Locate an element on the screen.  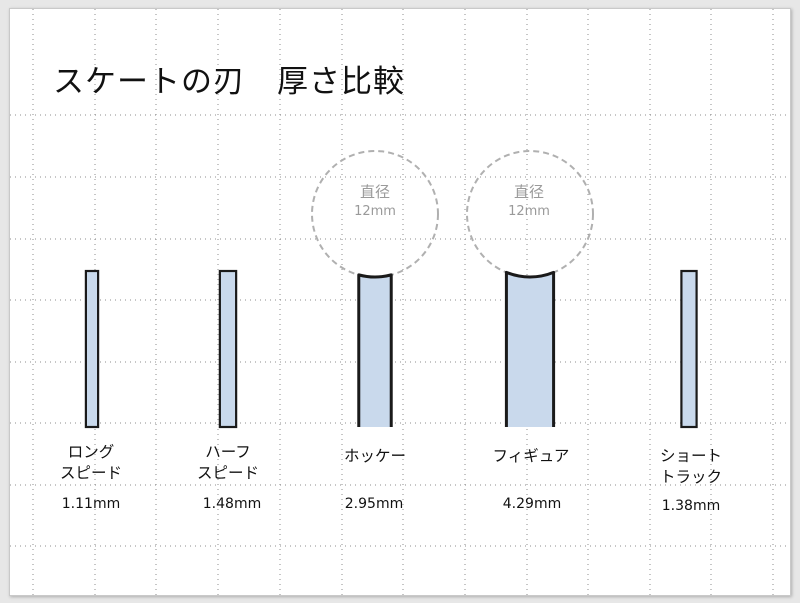
hollow-circle-hockey is located at coordinates (375, 214).